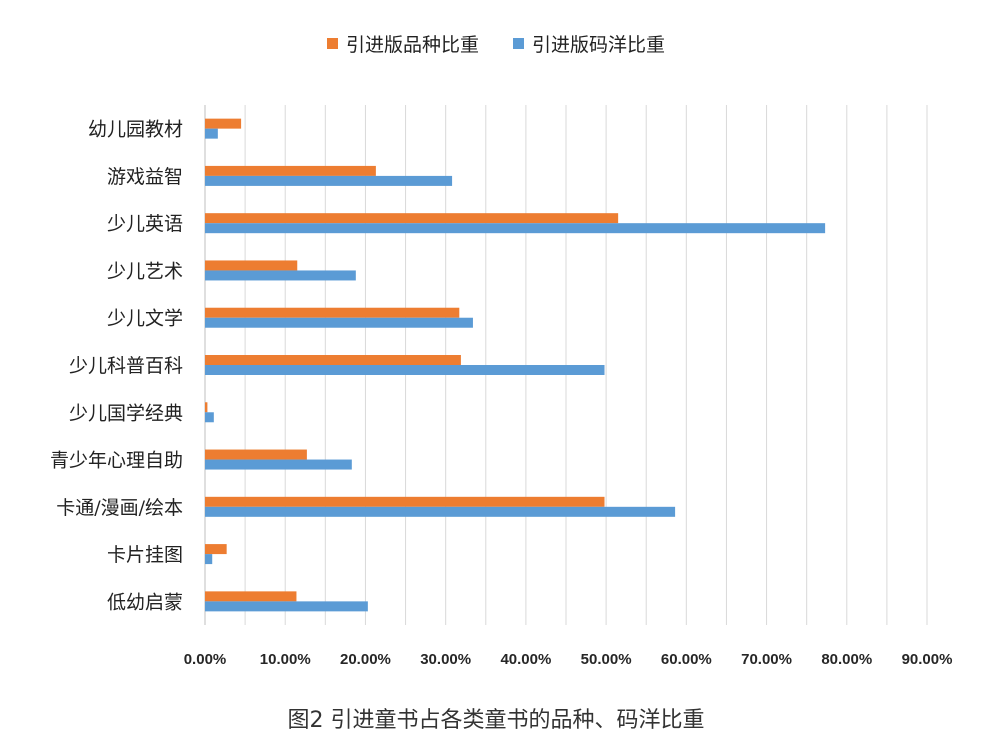 This screenshot has height=756, width=992. I want to click on category-label: 少儿文学, so click(145, 319).